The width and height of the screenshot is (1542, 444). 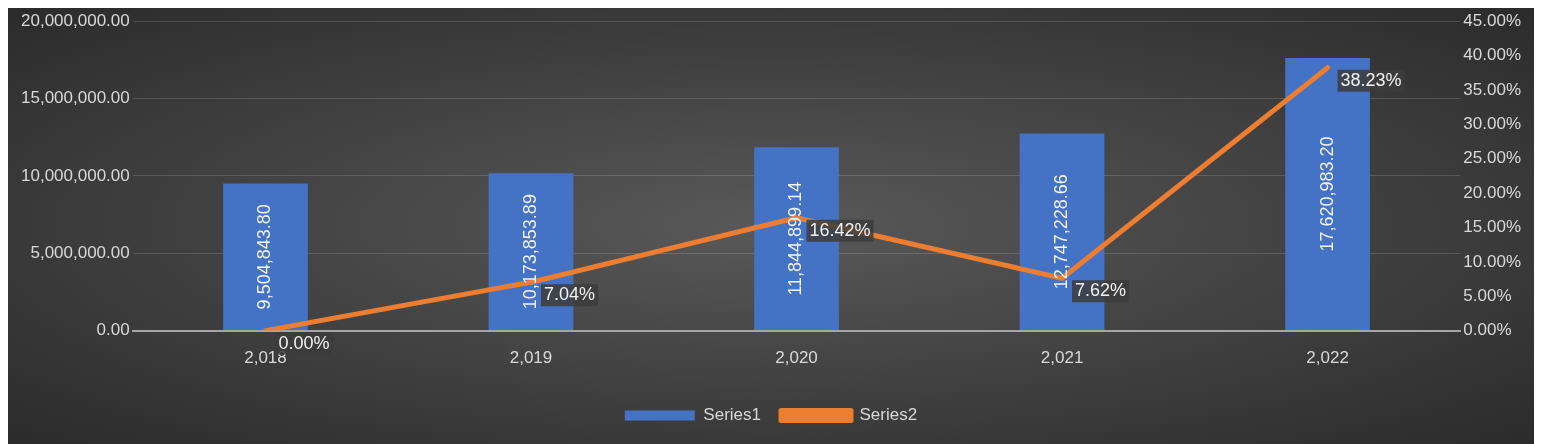 What do you see at coordinates (264, 257) in the screenshot?
I see `data-label: 9,504,843.80` at bounding box center [264, 257].